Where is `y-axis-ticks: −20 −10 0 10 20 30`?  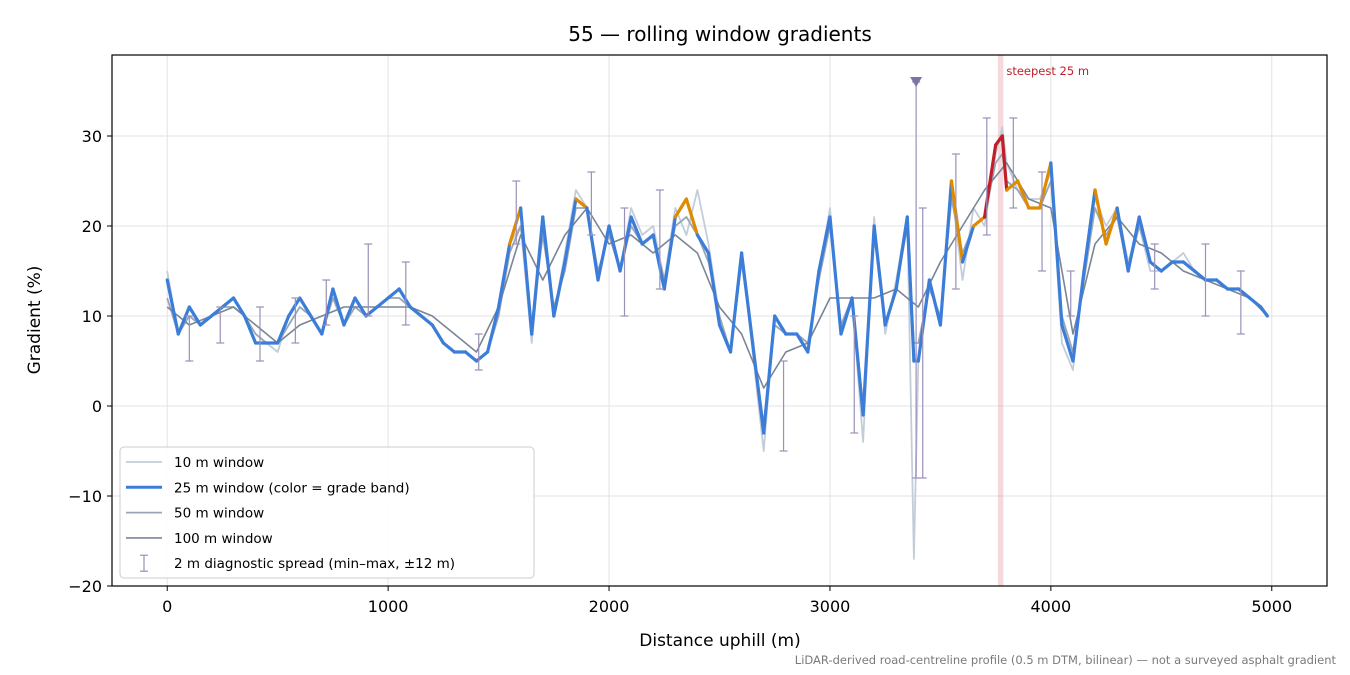 y-axis-ticks: −20 −10 0 10 20 30 is located at coordinates (90, 361).